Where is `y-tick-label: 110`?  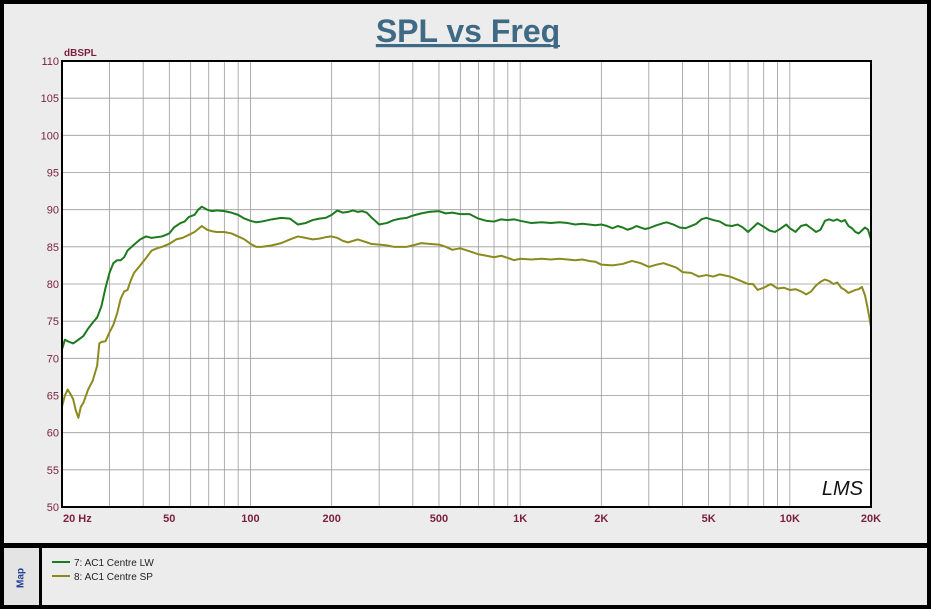
y-tick-label: 110 is located at coordinates (50, 62).